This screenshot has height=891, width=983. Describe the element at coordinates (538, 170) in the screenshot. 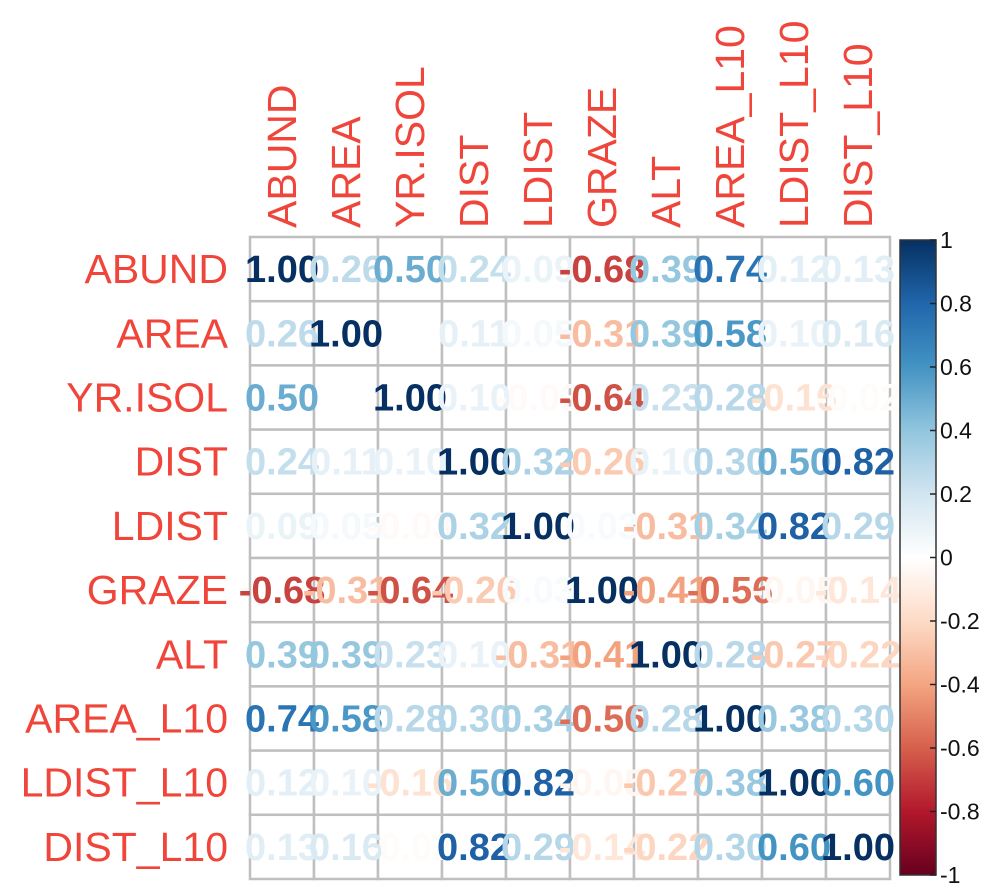

I see `column-label-ldist: LDIST` at that location.